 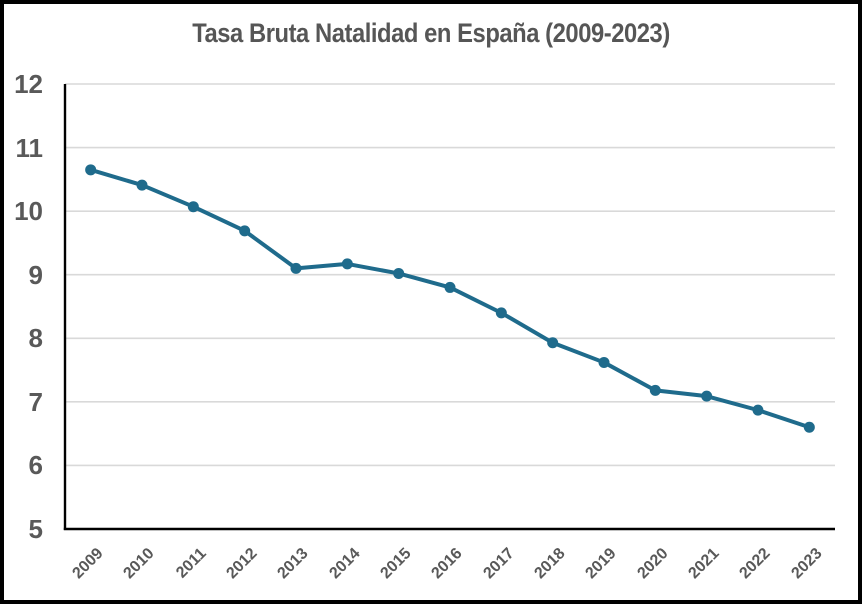 What do you see at coordinates (35, 274) in the screenshot?
I see `y-tick-label: 9` at bounding box center [35, 274].